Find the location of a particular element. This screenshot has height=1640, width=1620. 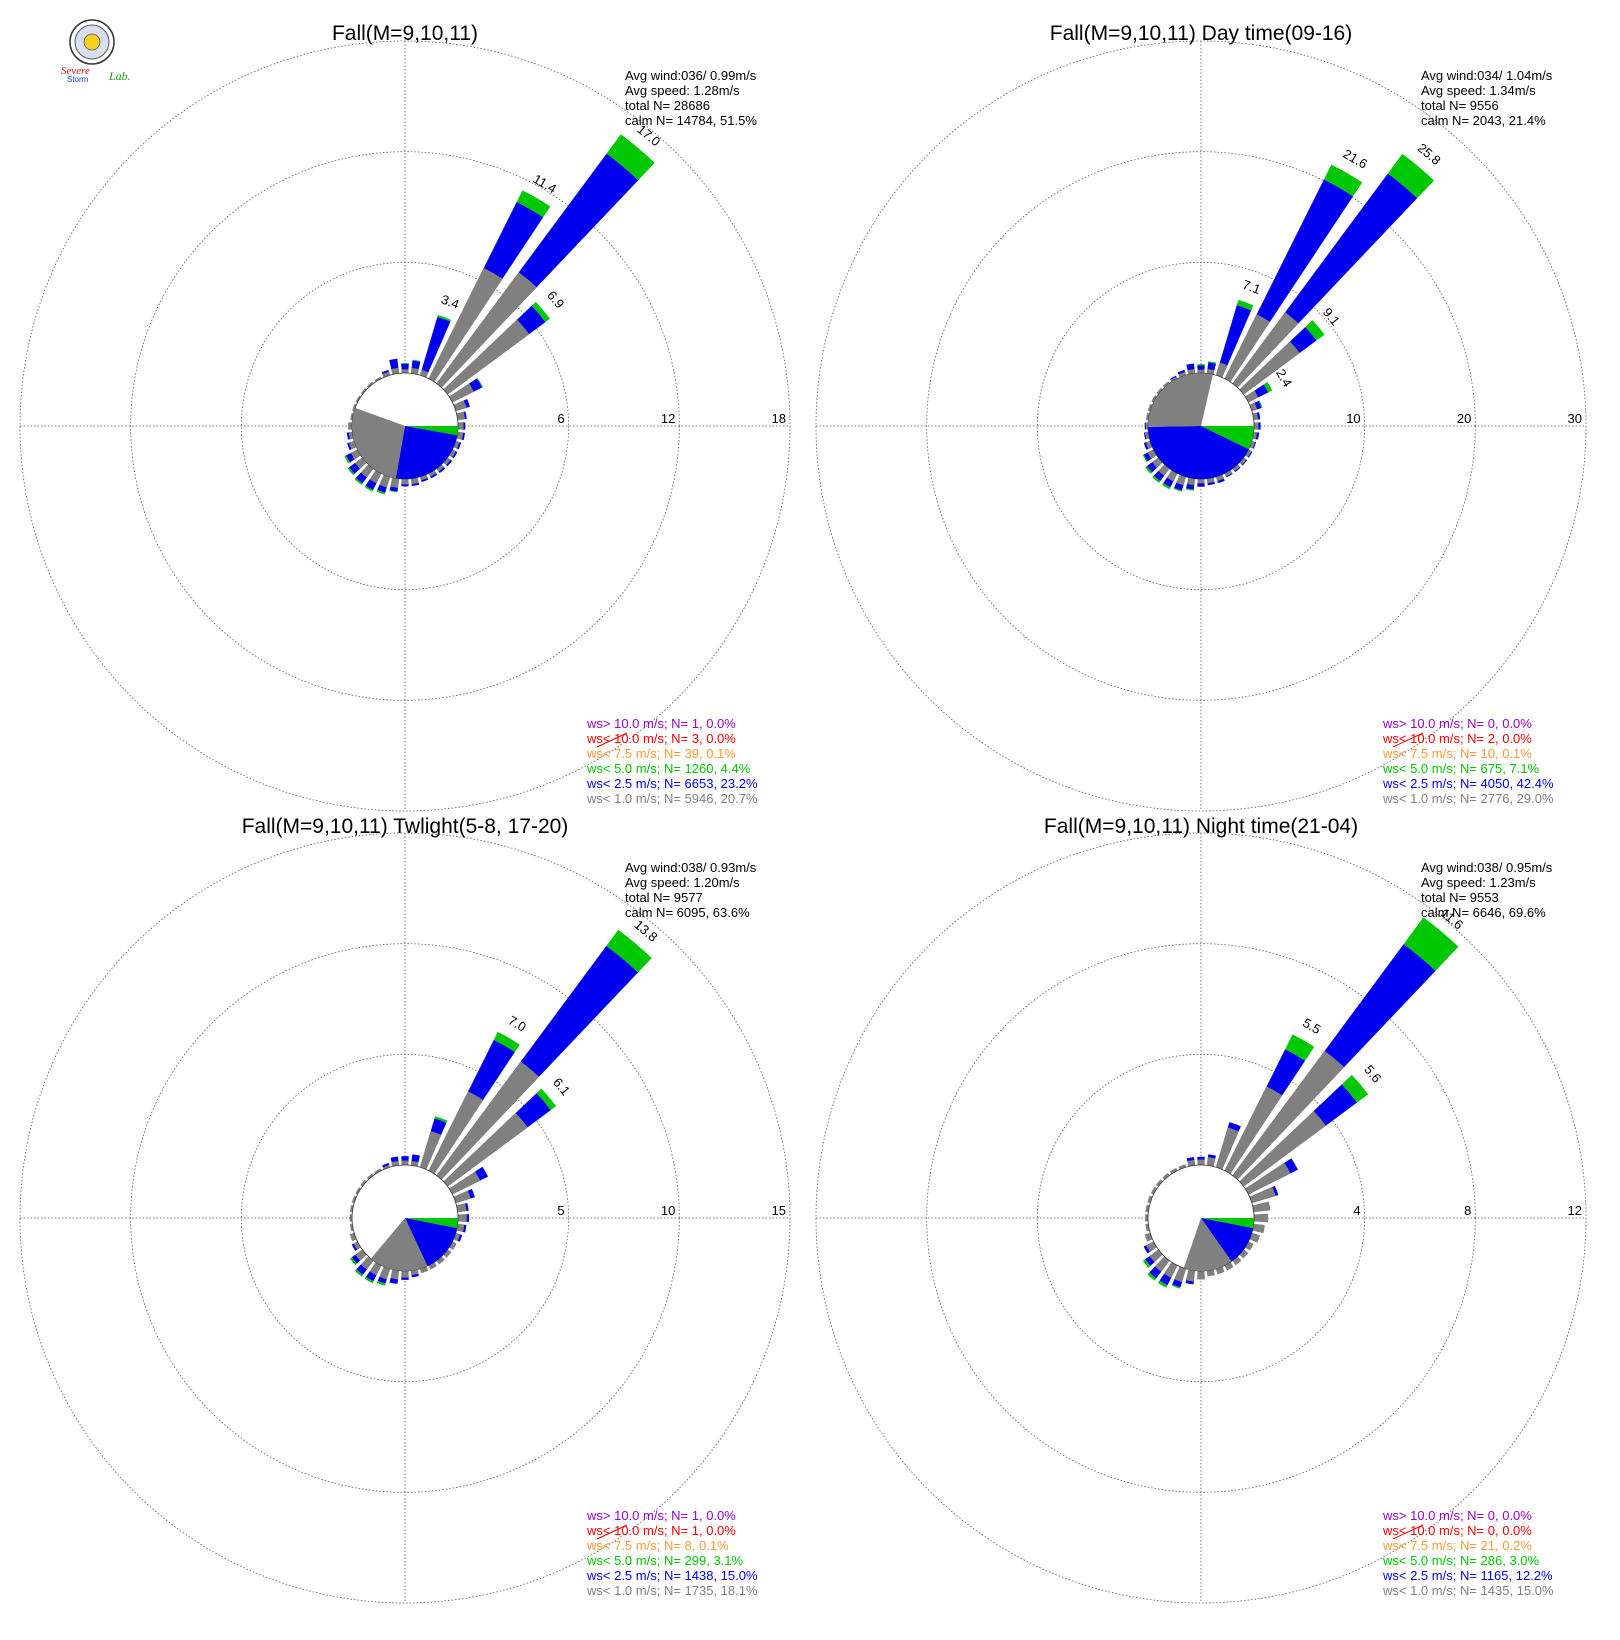

legend-entry: ws< 2.5 m/s; N= 1438, 15.0% is located at coordinates (672, 1575).